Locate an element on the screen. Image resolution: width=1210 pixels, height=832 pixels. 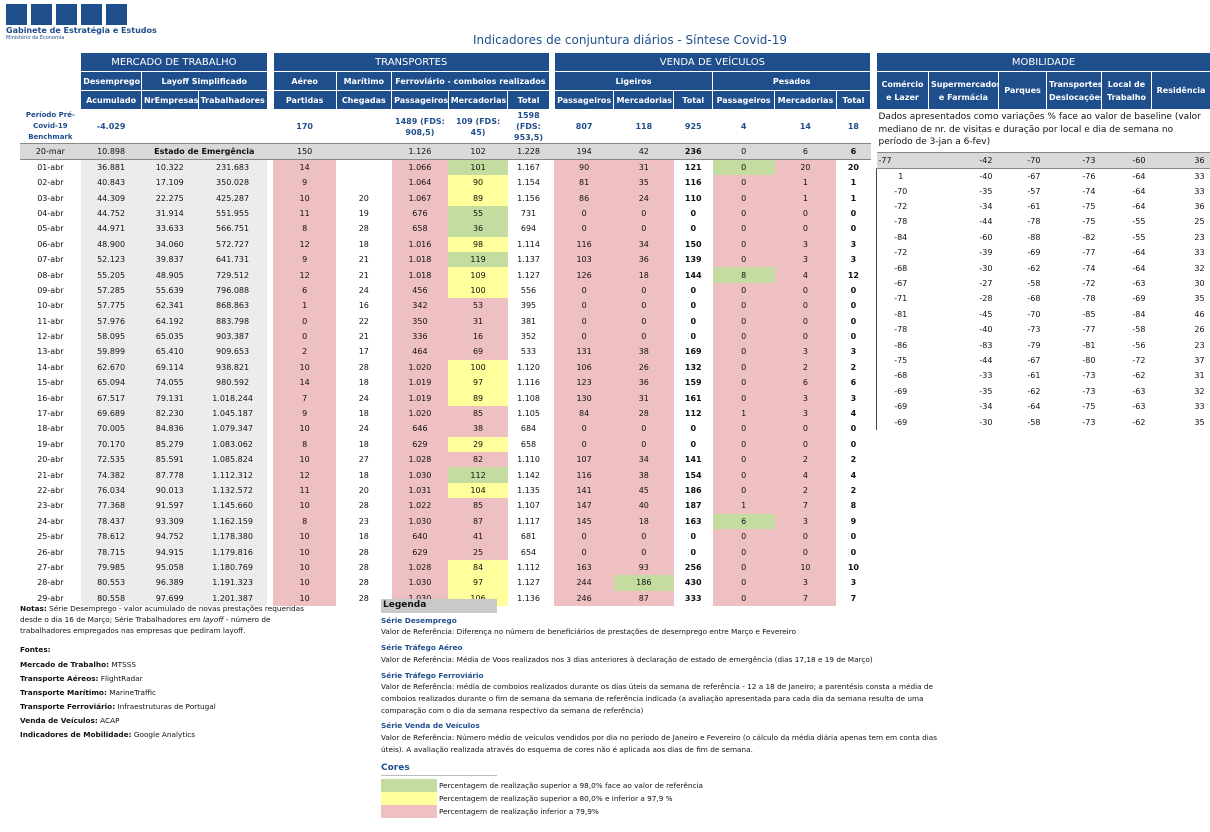
cell-desemprego: 72.535 is located at coordinates (111, 460).